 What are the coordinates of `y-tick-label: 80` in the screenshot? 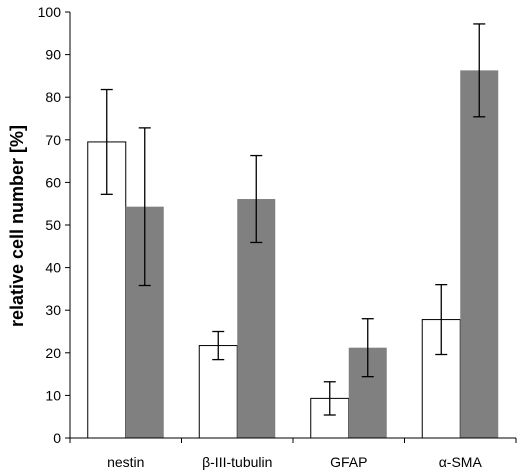 It's located at (53, 97).